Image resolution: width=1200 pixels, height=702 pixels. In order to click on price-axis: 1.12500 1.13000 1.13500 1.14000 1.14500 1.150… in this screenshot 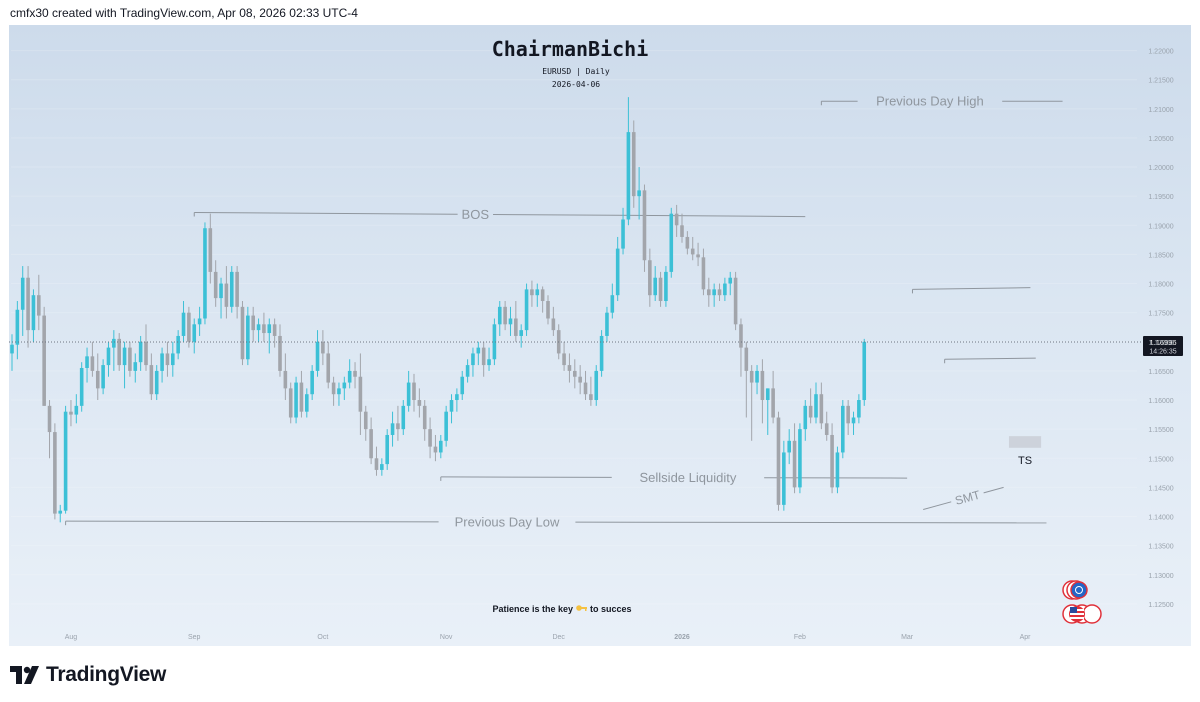, I will do `click(1160, 329)`.